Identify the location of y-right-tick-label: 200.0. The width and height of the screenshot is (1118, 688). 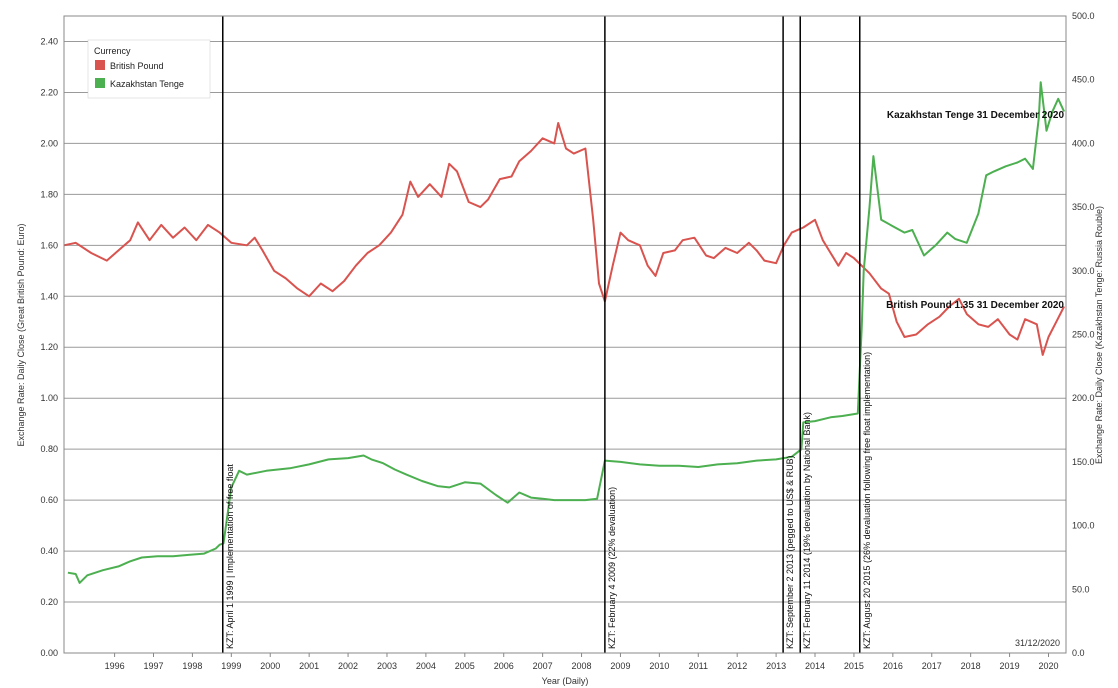
(1083, 398).